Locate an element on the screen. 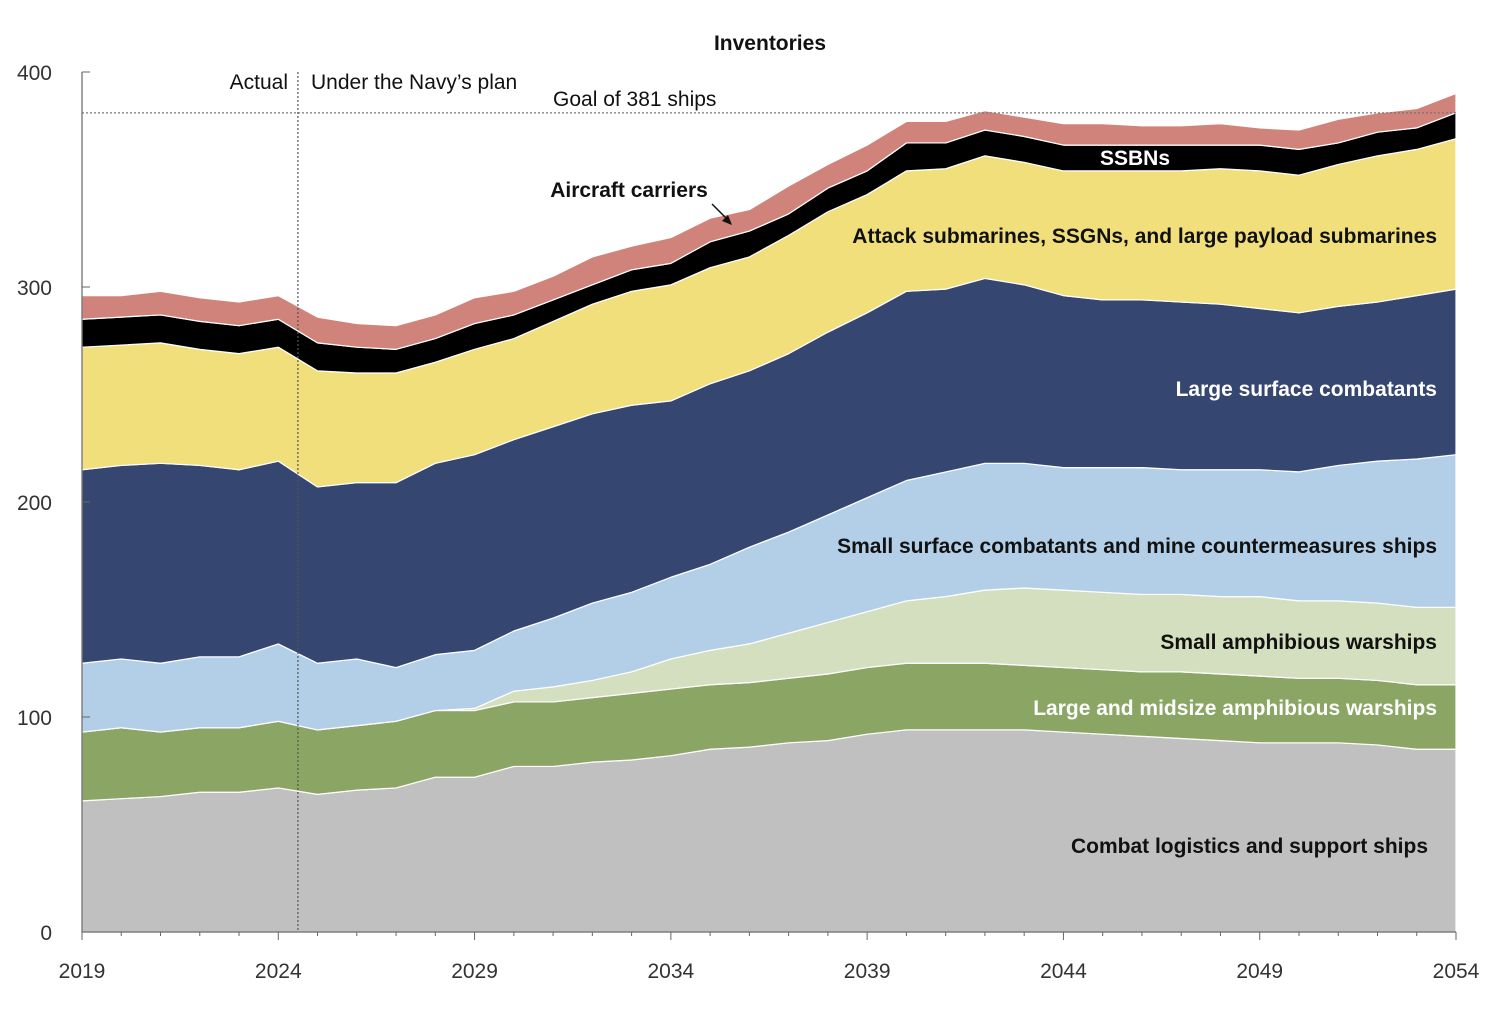 This screenshot has height=1012, width=1494. x-tick-label: 2044 is located at coordinates (1063, 971).